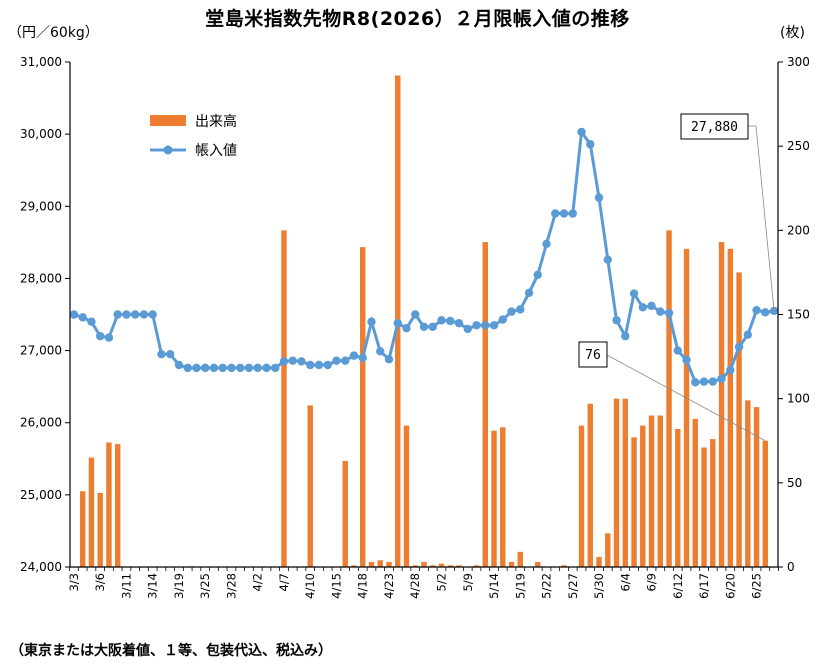 This screenshot has height=665, width=835. What do you see at coordinates (53, 33) in the screenshot?
I see `left-axis-unit: （円／60kg）` at bounding box center [53, 33].